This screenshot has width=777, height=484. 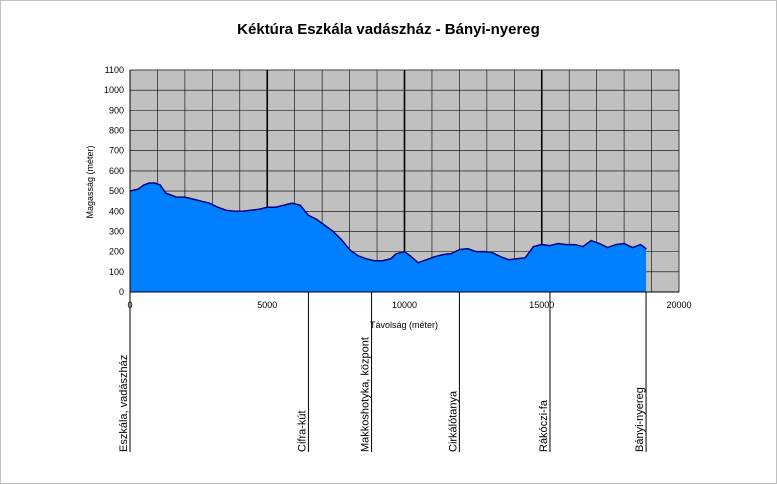 I want to click on landmark-label: Cifra-kút, so click(x=302, y=431).